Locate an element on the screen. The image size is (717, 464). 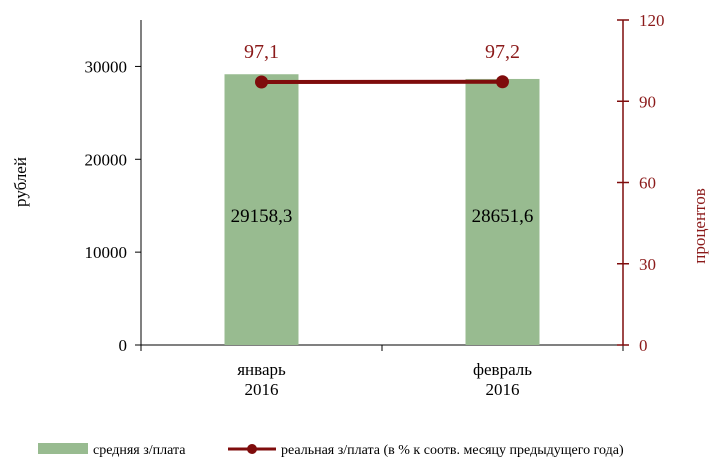
legend-line-marker is located at coordinates (252, 449).